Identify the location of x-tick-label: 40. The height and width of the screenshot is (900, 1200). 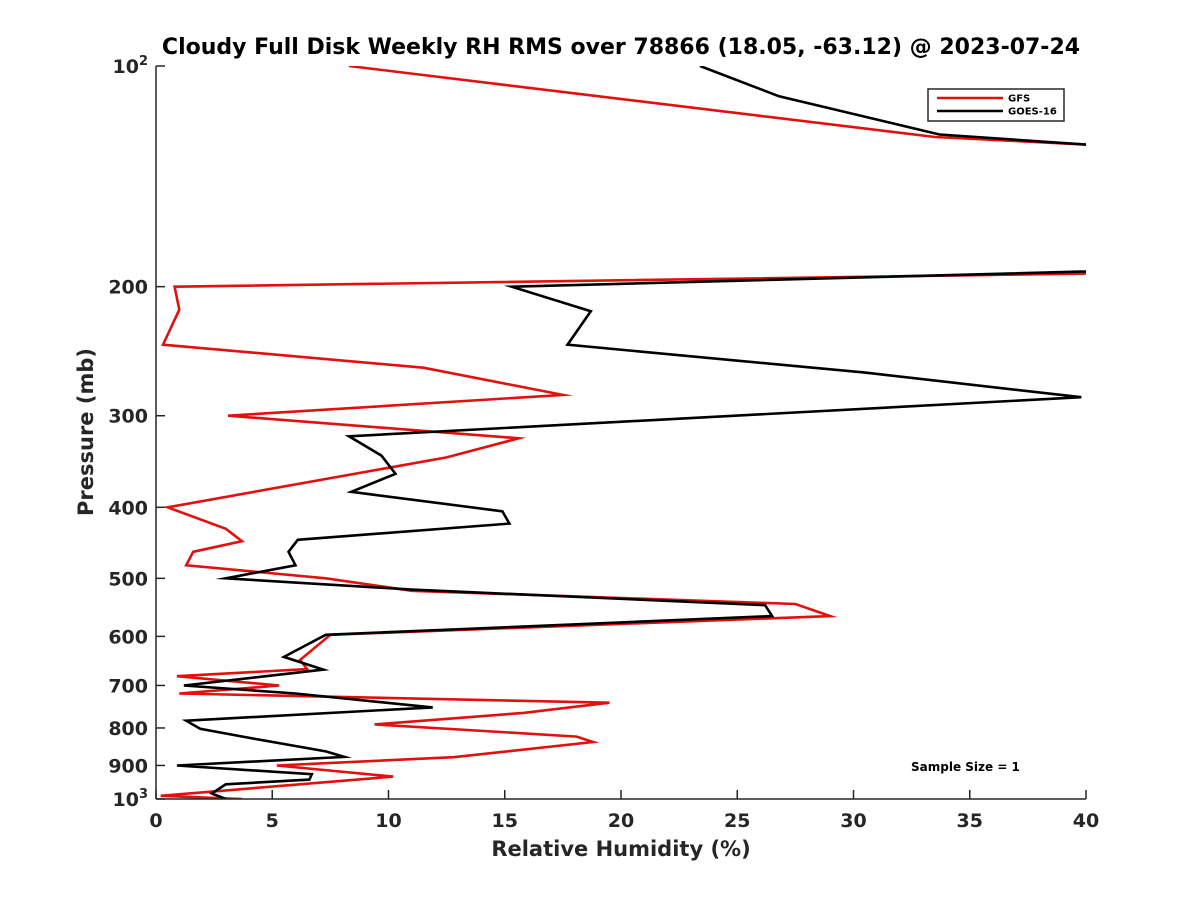
(1086, 821).